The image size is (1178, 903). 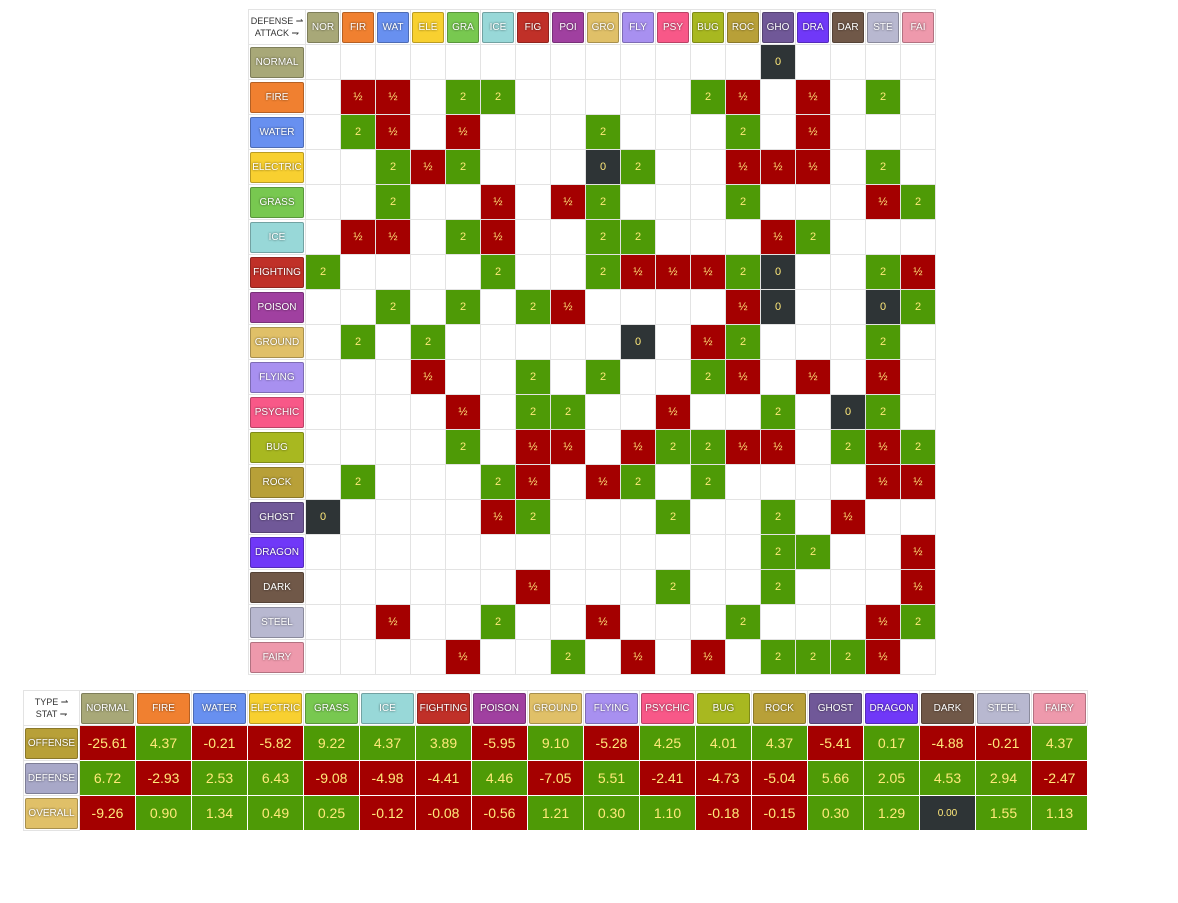 What do you see at coordinates (947, 743) in the screenshot?
I see `stat-value-cell: -4.88` at bounding box center [947, 743].